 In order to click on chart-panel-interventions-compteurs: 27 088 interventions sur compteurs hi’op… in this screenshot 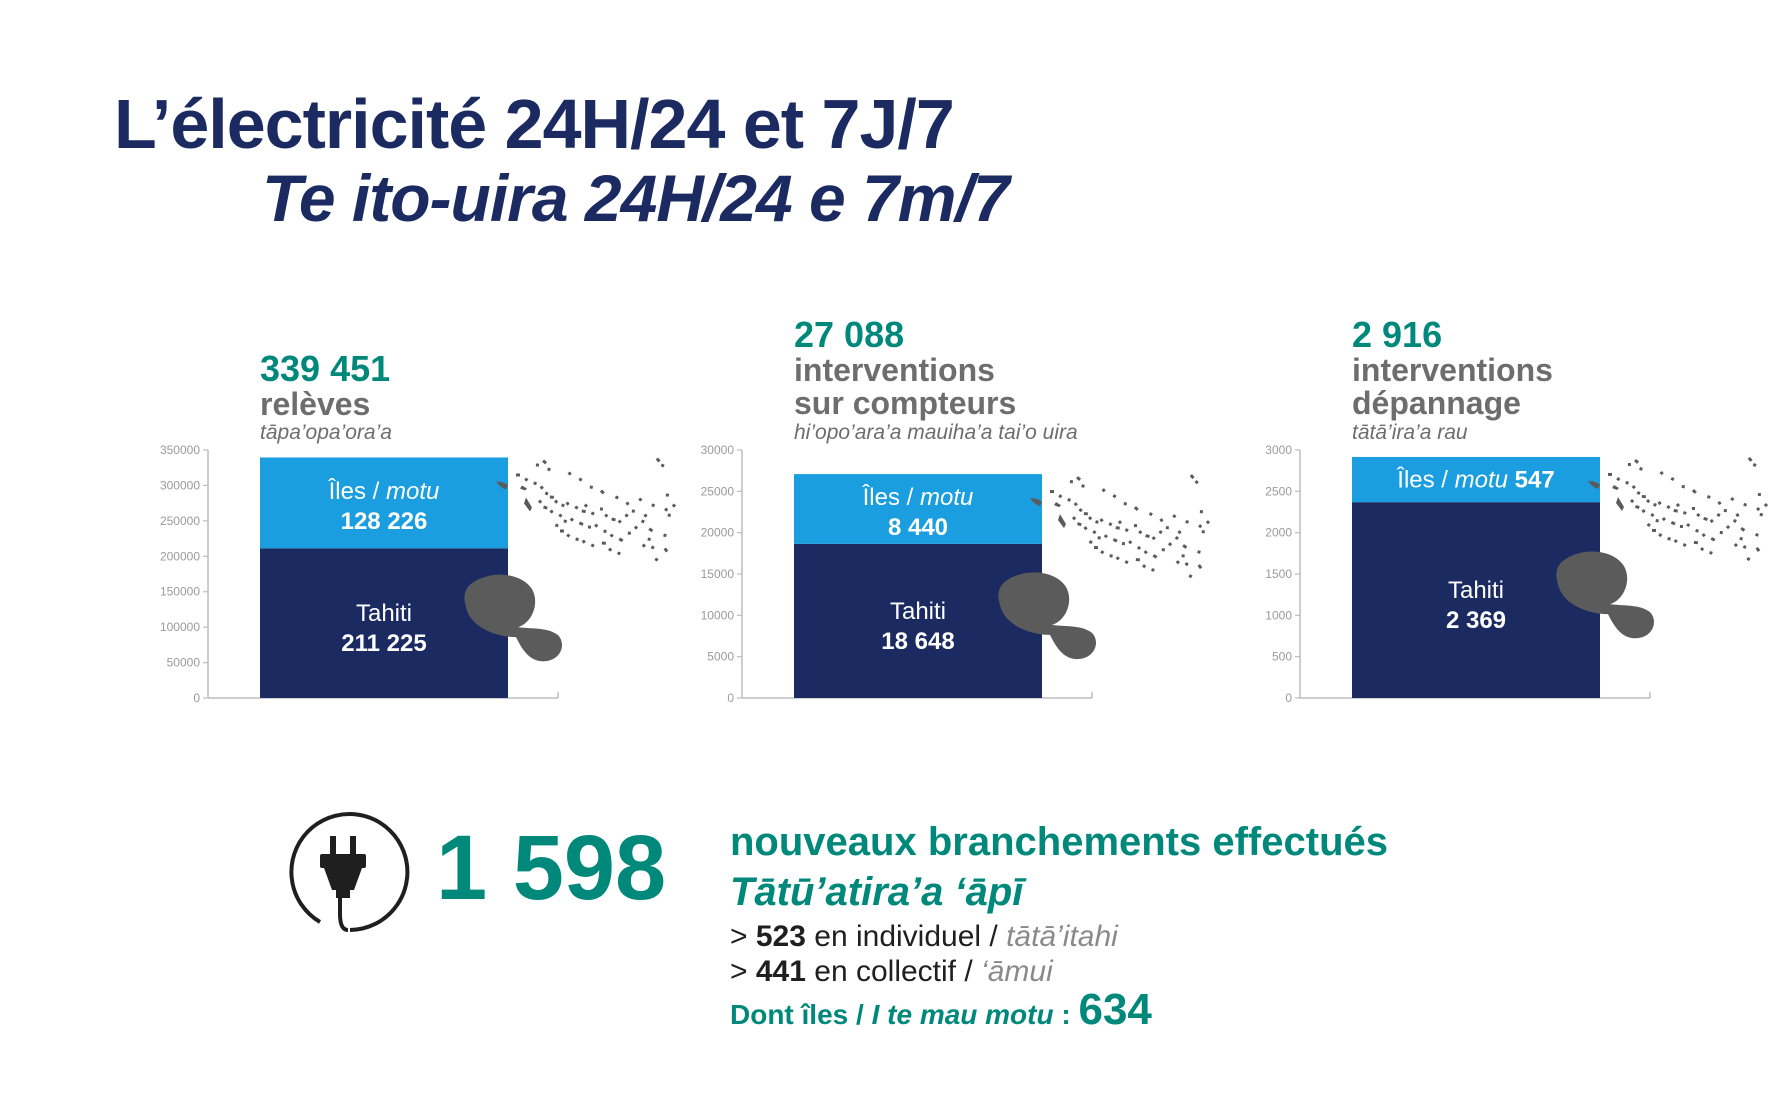, I will do `click(942, 510)`.